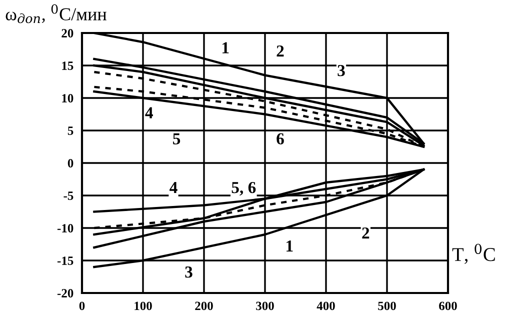 The height and width of the screenshot is (335, 508). I want to click on y-tick-label: 5, so click(71, 130).